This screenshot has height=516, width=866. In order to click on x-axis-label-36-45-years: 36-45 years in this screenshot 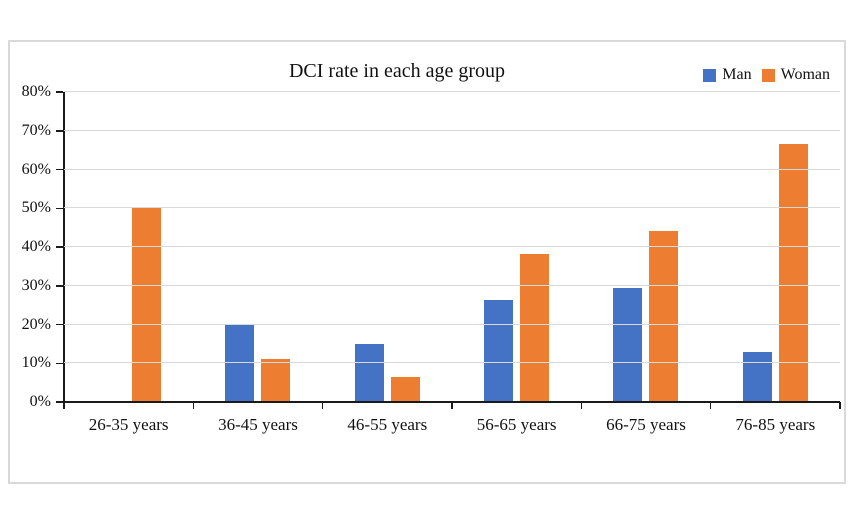, I will do `click(258, 424)`.